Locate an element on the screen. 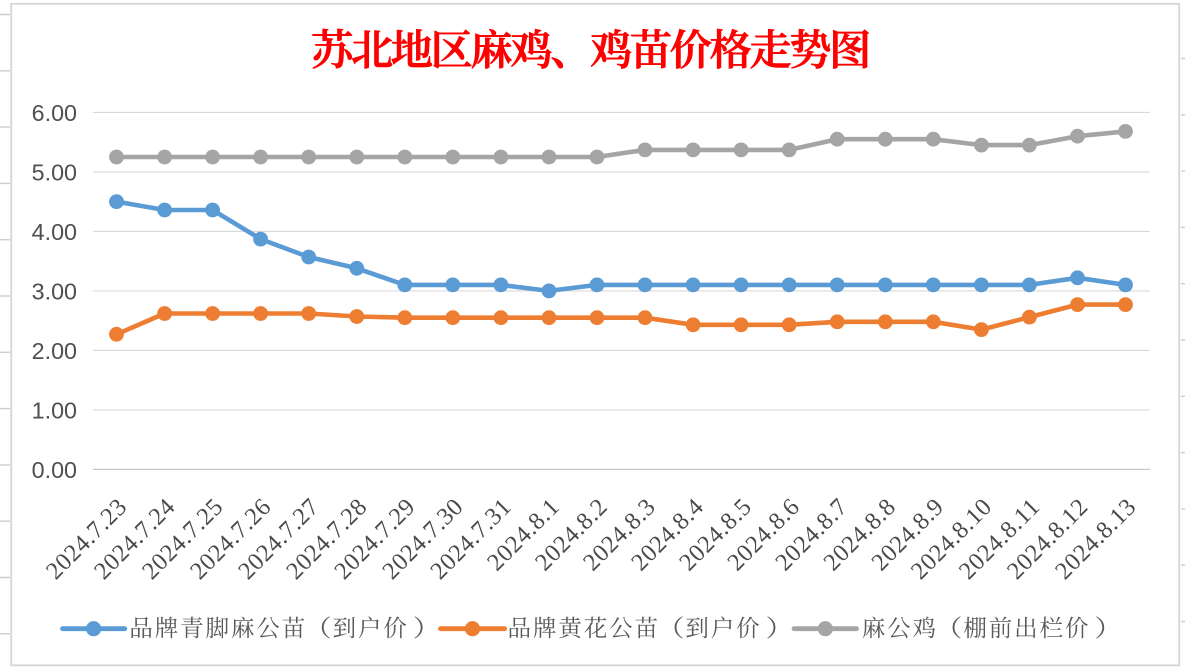  svg-text: 6.00 is located at coordinates (54, 113).